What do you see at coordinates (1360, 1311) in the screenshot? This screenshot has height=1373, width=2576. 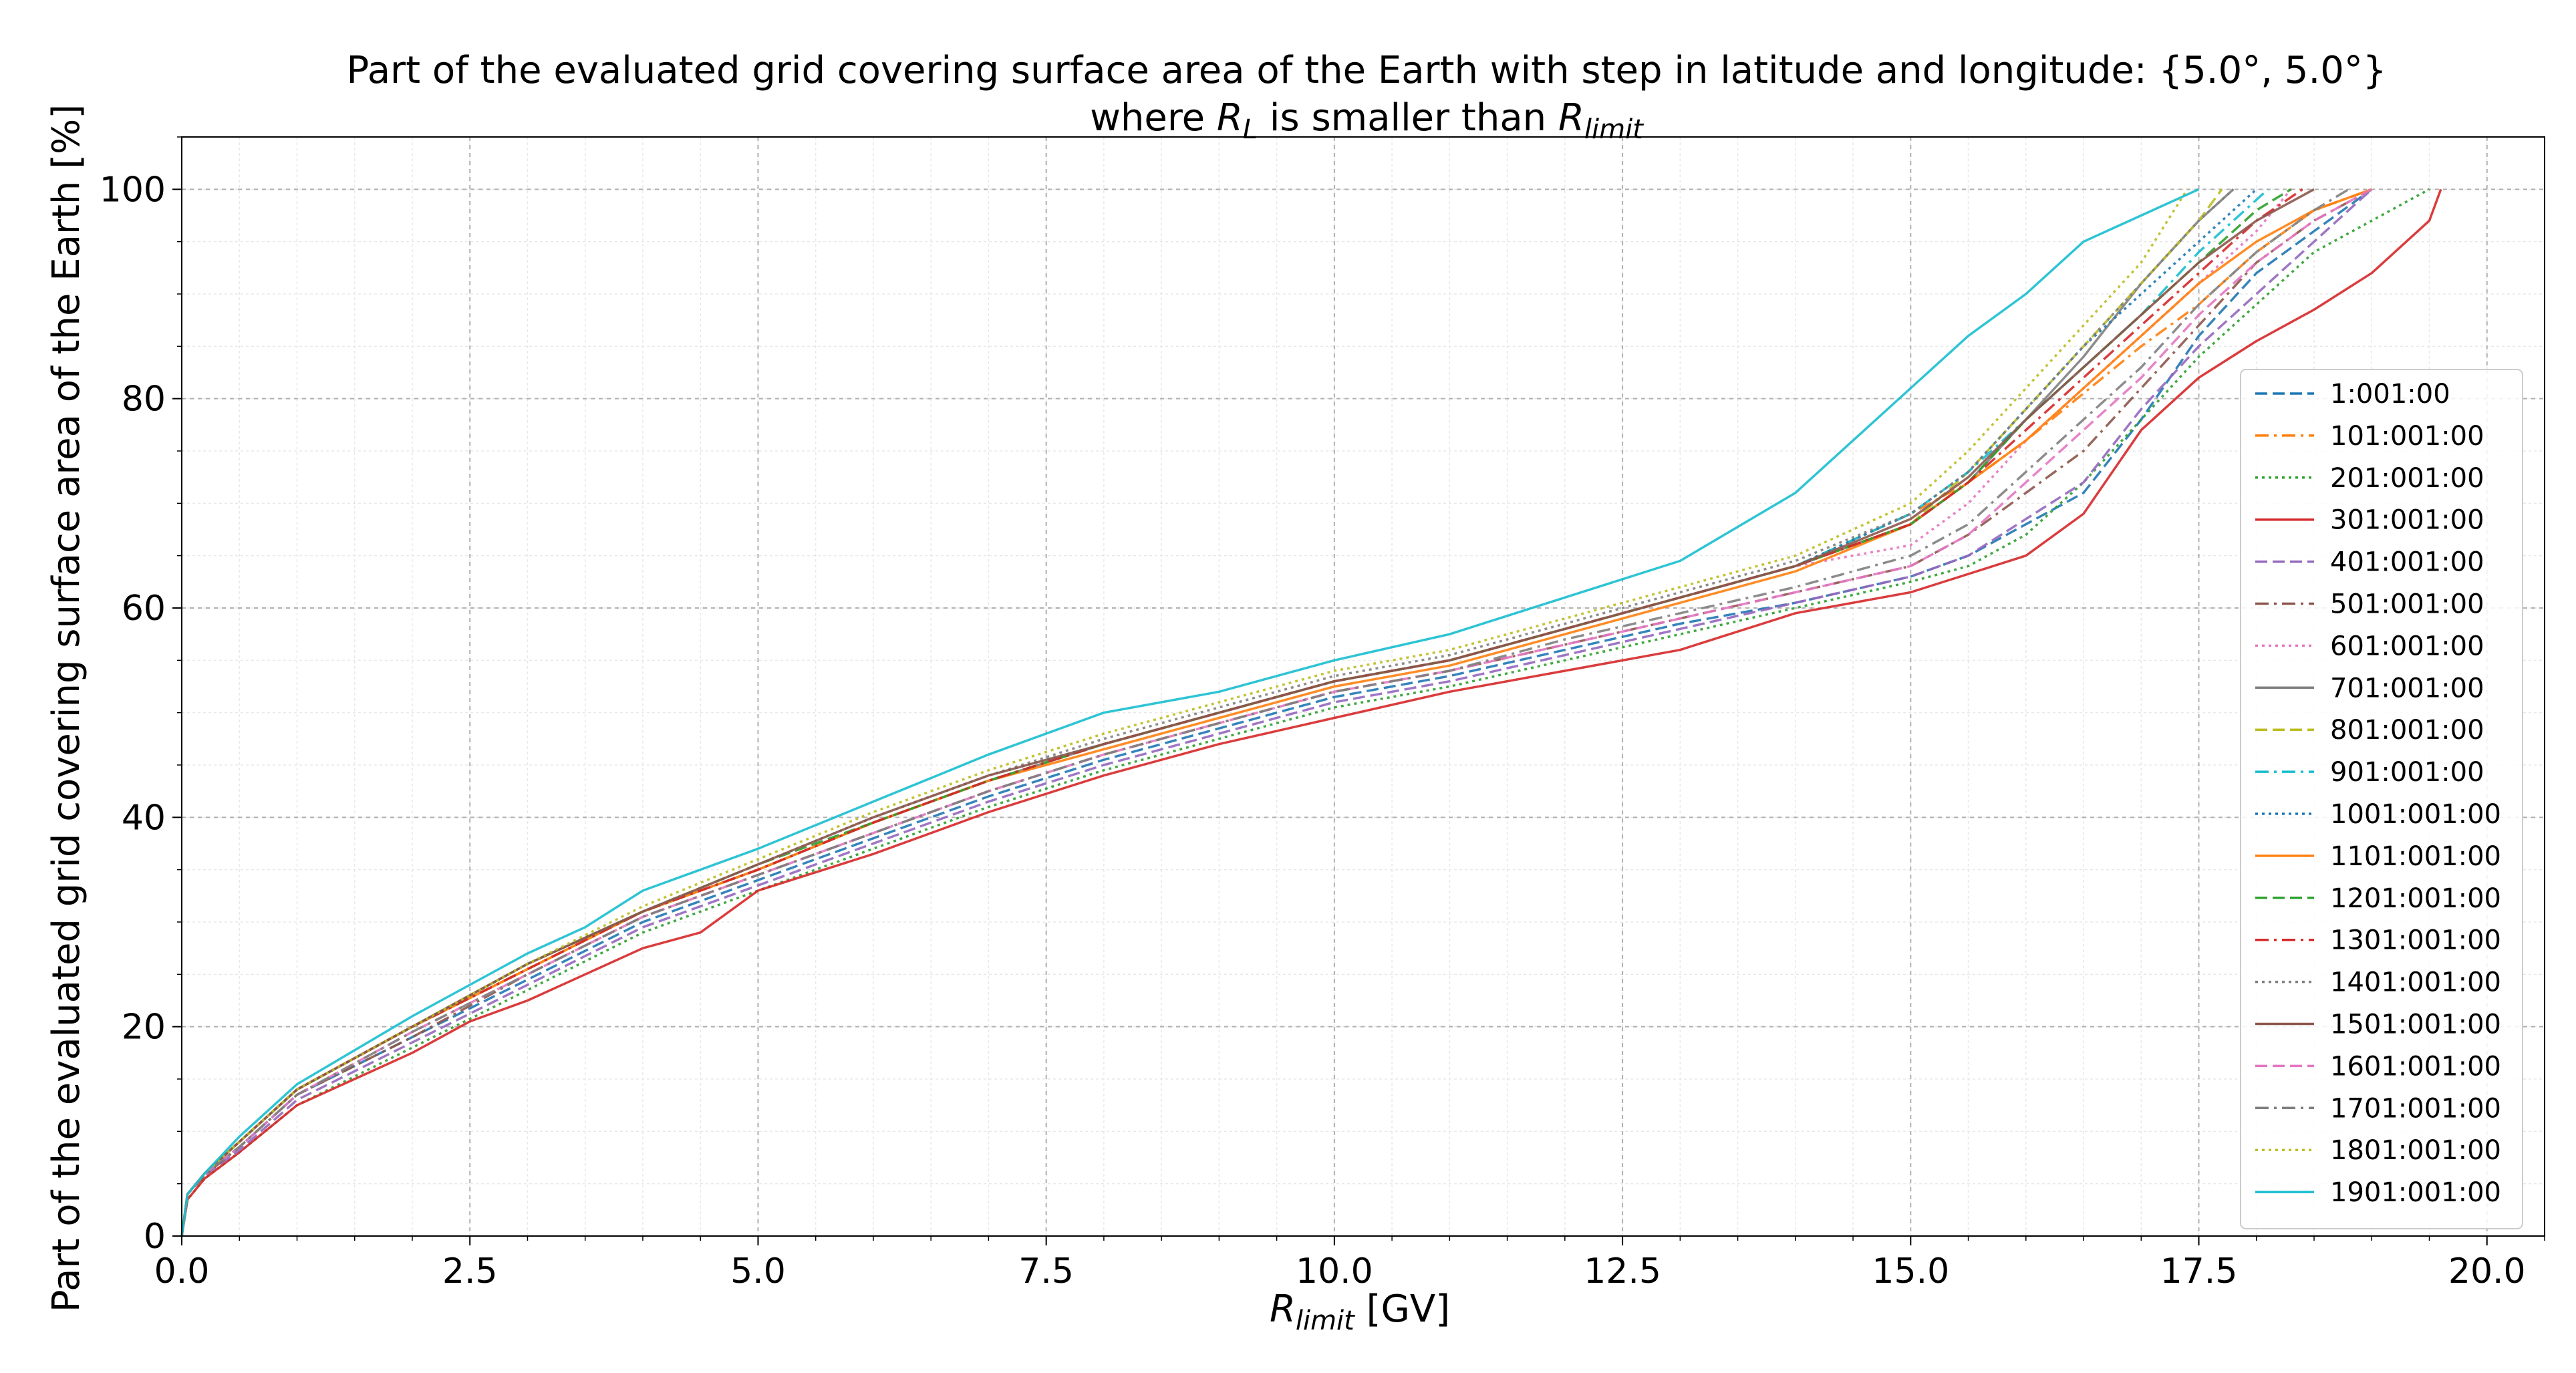 I see `x-axis-label: Rlimit [GV]` at bounding box center [1360, 1311].